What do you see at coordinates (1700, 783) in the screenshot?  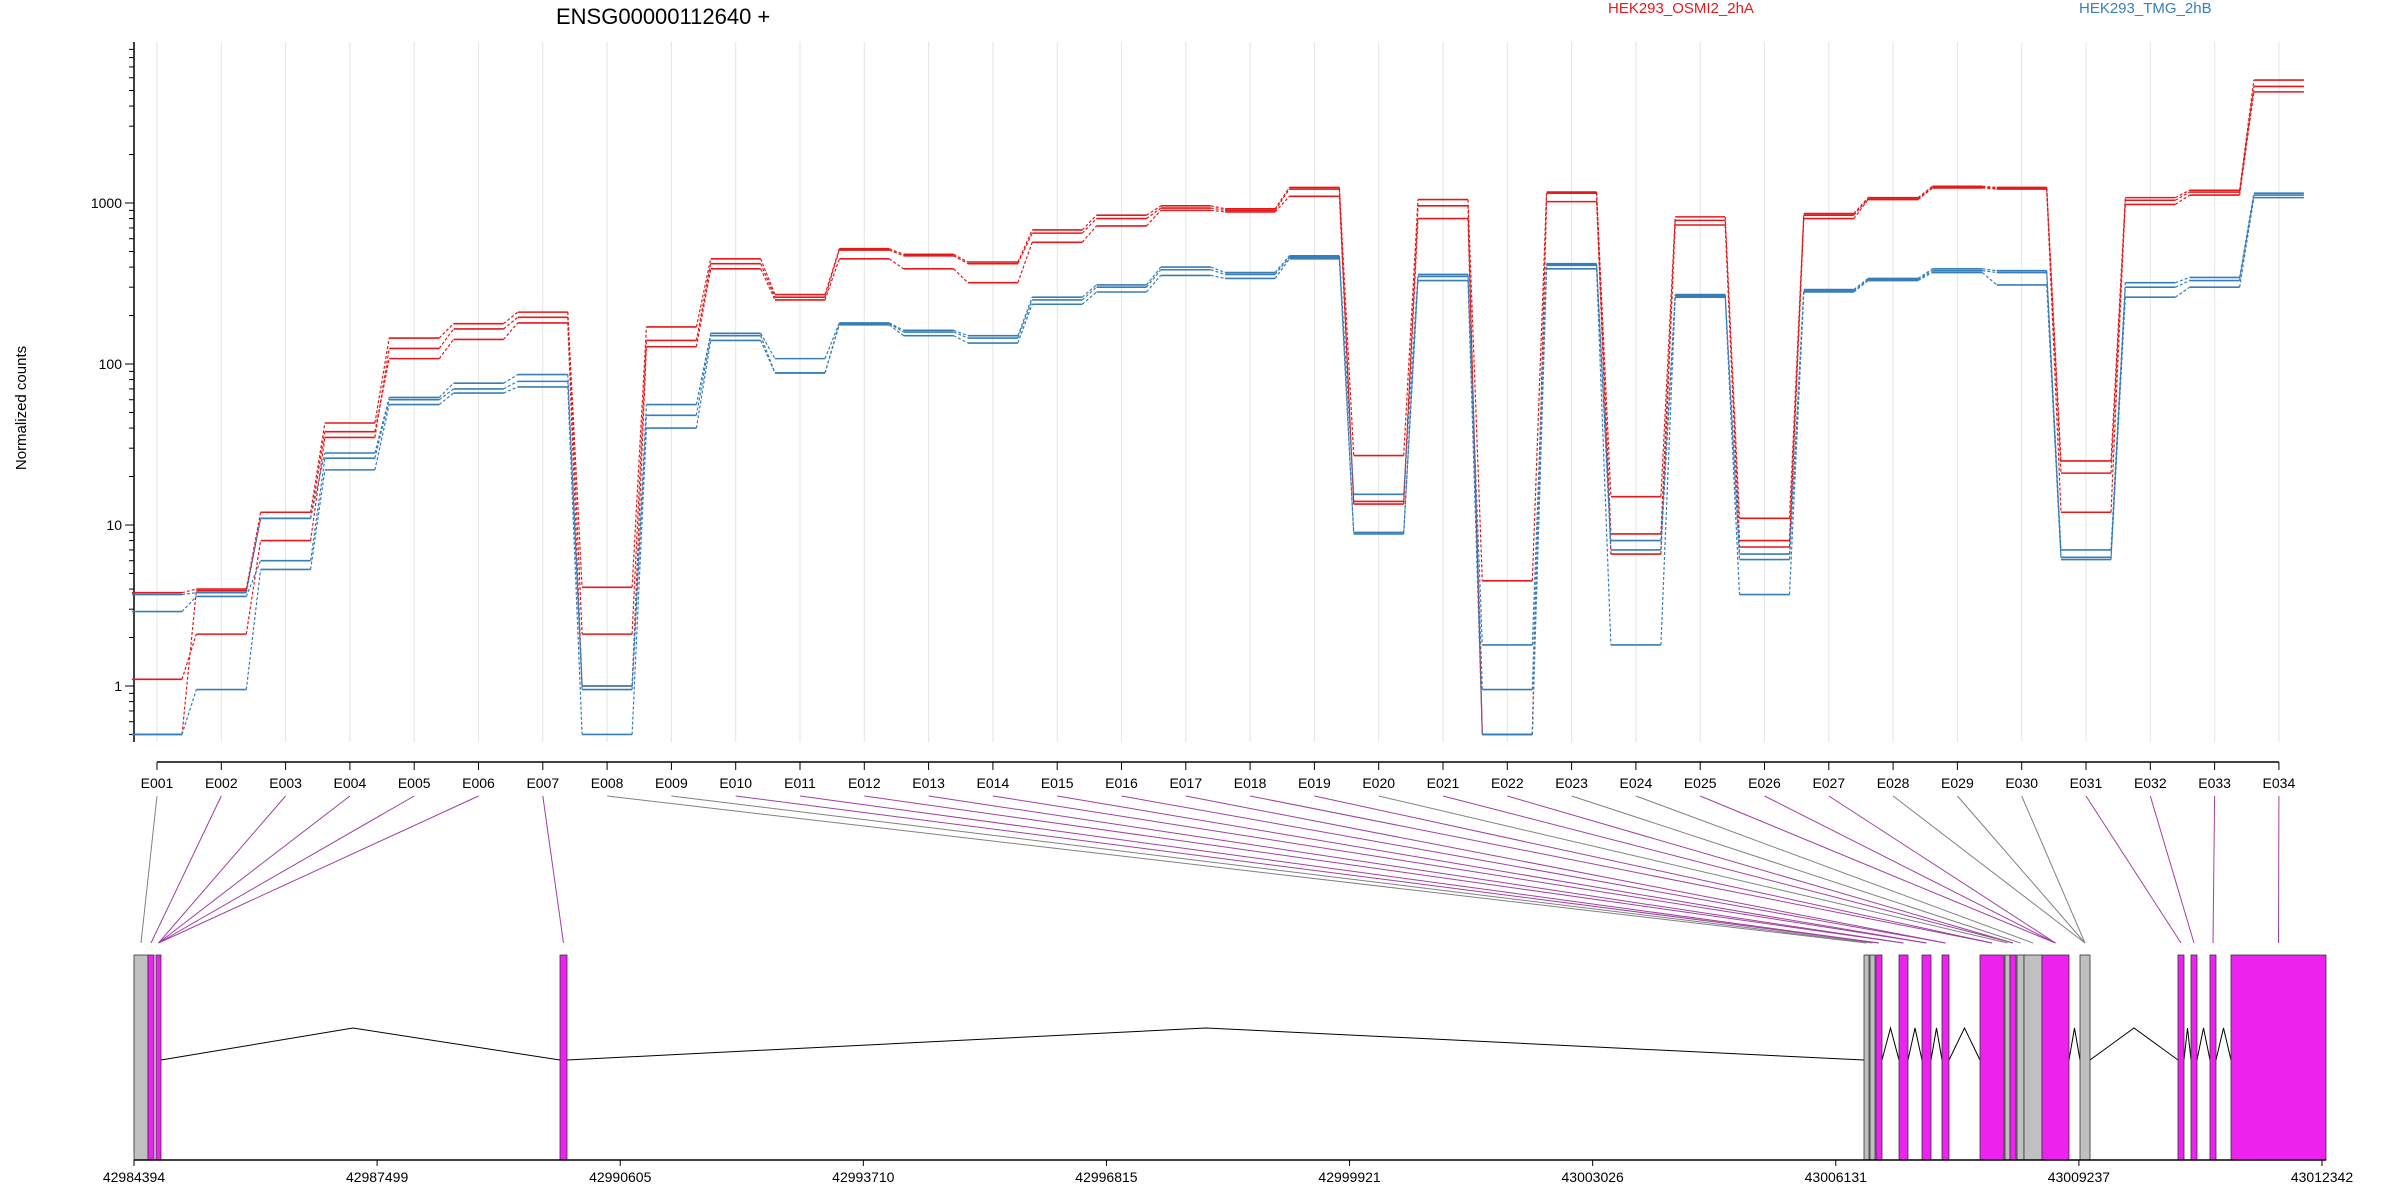 I see `x-tick-label: E025` at bounding box center [1700, 783].